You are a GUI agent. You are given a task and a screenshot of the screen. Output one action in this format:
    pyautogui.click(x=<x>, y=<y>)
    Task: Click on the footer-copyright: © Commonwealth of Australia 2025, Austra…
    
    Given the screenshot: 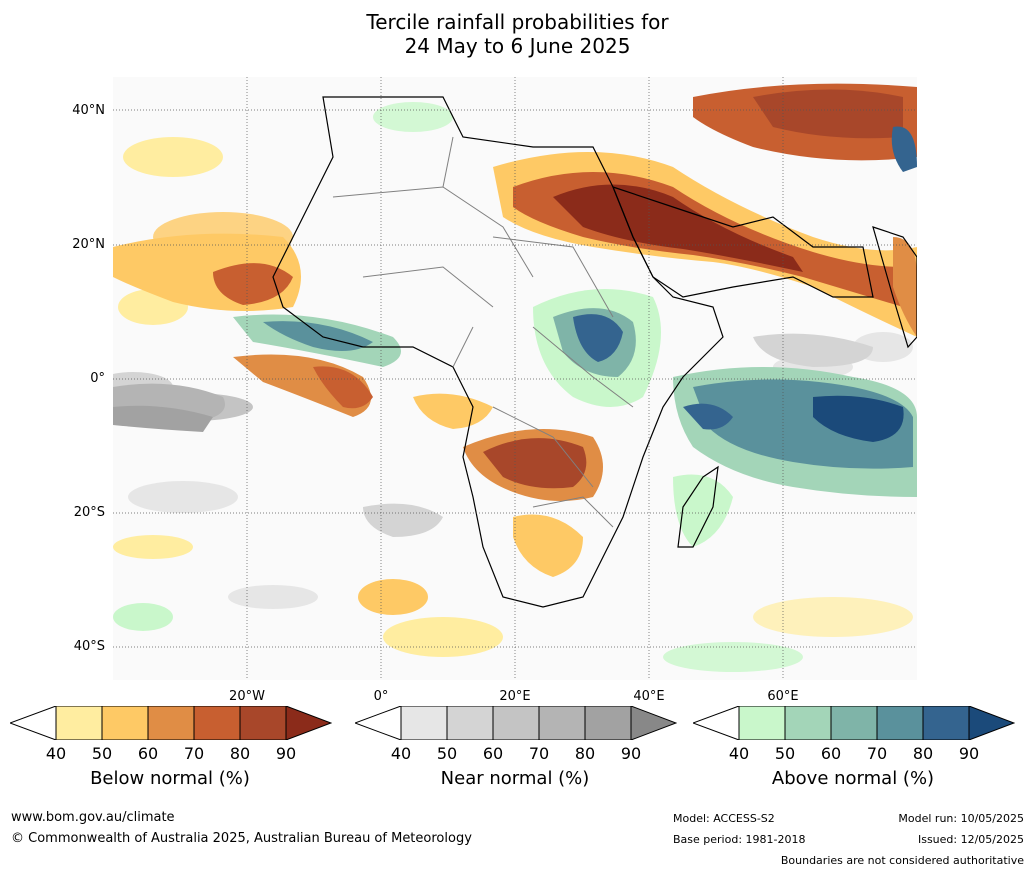 What is the action you would take?
    pyautogui.click(x=241, y=838)
    